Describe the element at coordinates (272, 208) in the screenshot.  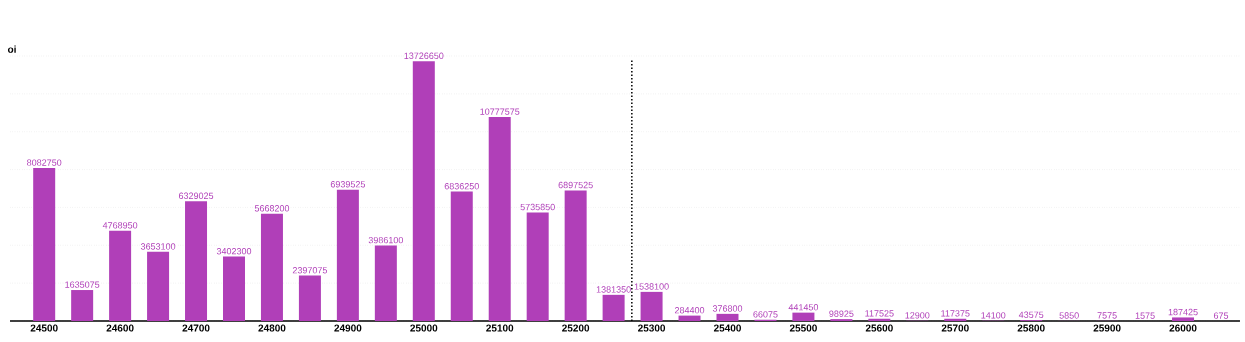
I see `data-label: 5668200` at that location.